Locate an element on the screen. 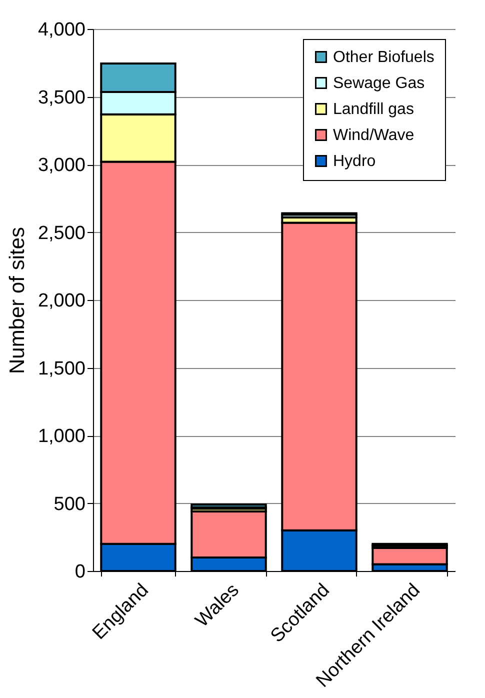  y-tick-label: 500 is located at coordinates (70, 504).